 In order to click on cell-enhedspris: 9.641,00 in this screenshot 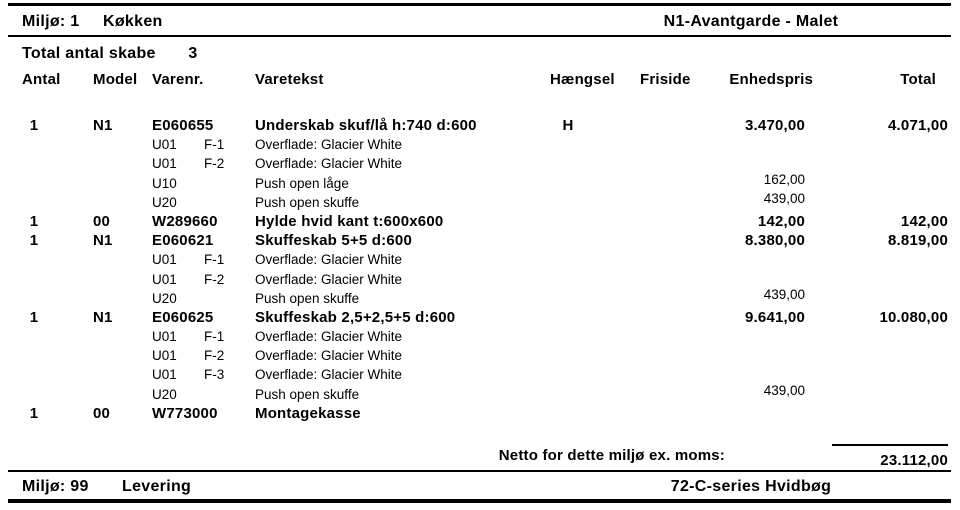, I will do `click(775, 317)`.